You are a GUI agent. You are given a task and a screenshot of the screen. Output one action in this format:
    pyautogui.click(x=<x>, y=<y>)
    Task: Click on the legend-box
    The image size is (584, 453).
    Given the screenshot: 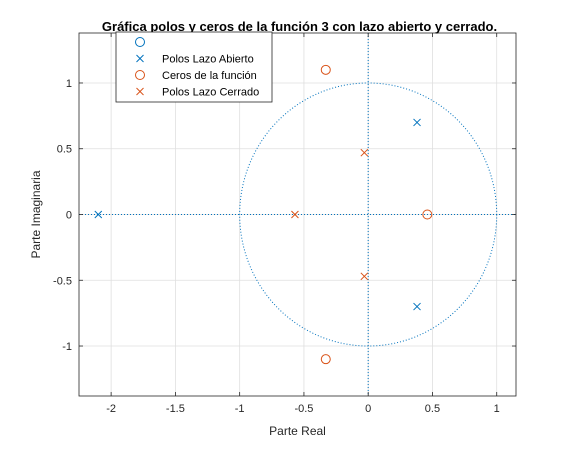 What is the action you would take?
    pyautogui.click(x=194, y=67)
    